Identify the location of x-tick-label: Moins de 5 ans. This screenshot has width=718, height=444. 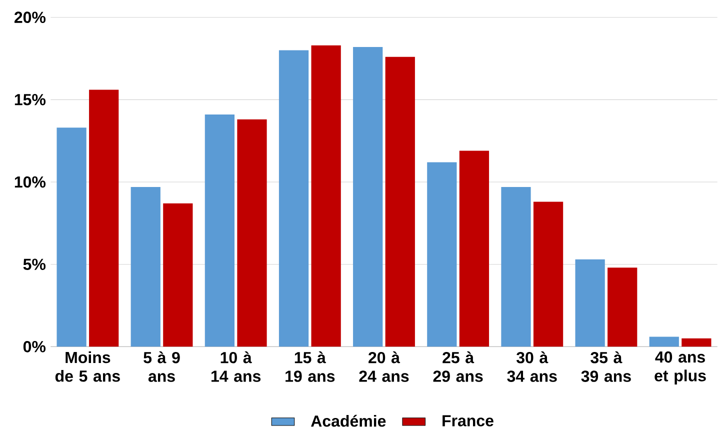
(87, 366).